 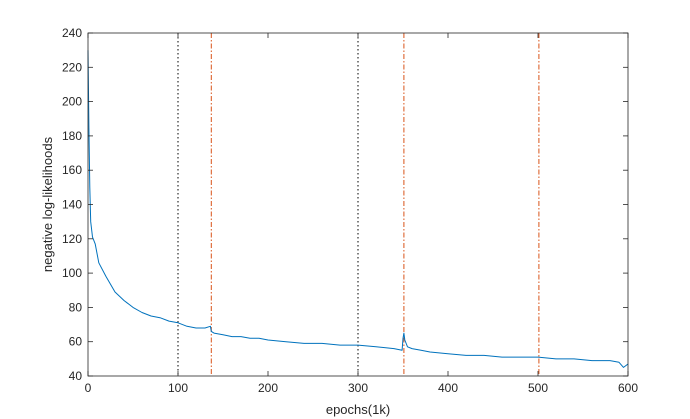 What do you see at coordinates (448, 388) in the screenshot?
I see `x-tick-label: 400` at bounding box center [448, 388].